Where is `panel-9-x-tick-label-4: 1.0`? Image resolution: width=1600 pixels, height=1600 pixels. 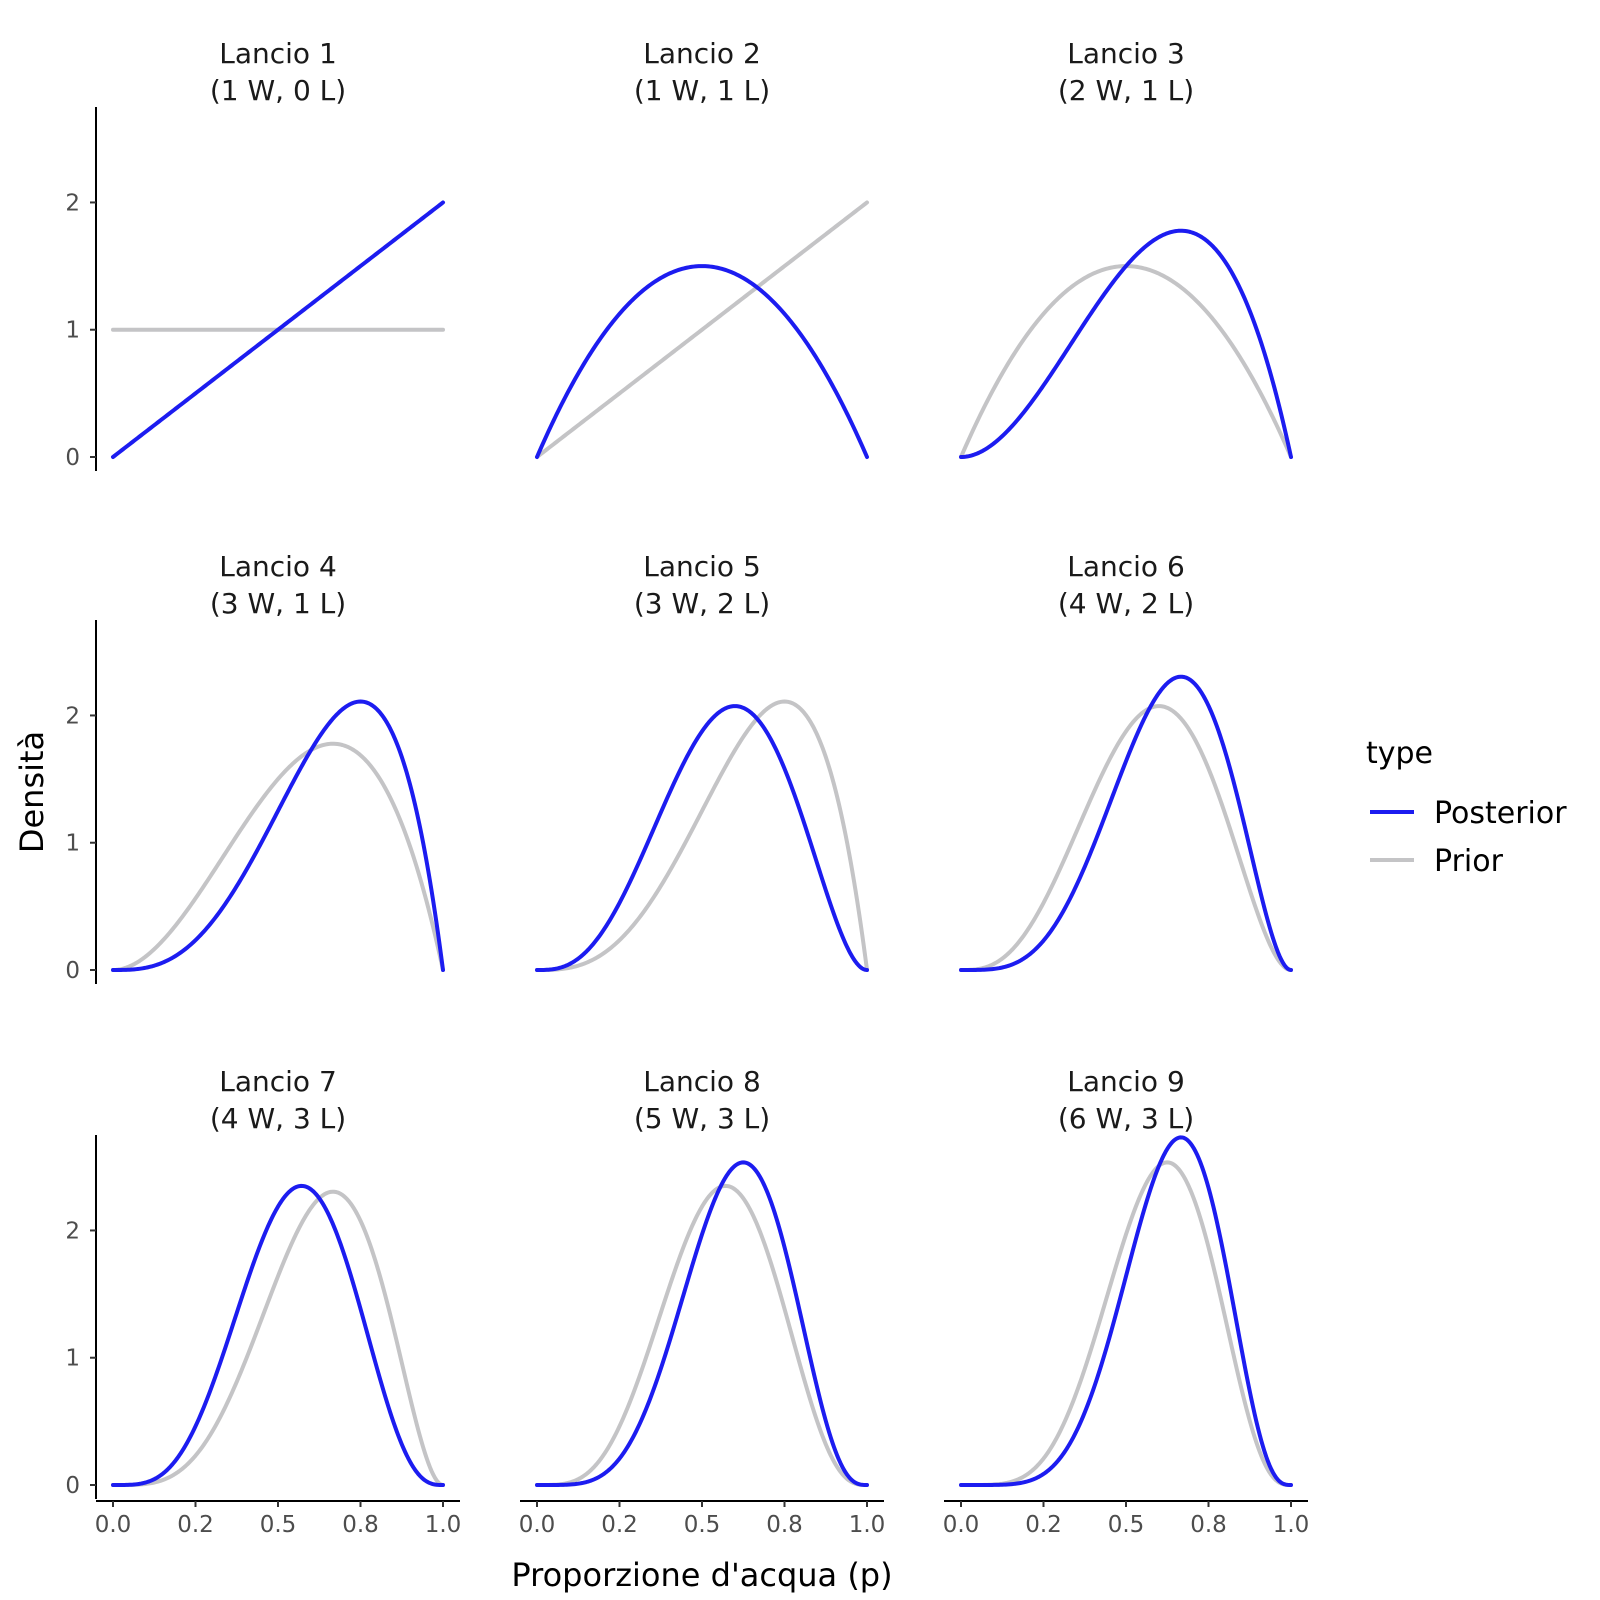 panel-9-x-tick-label-4: 1.0 is located at coordinates (1291, 1525).